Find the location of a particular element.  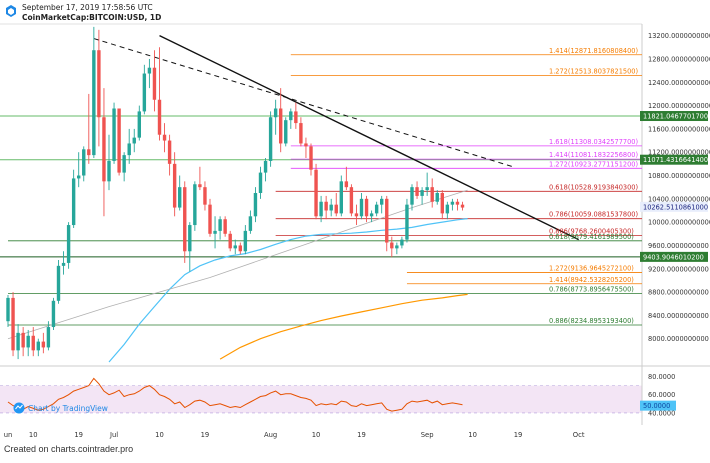

tradingview-logo-mark-icon is located at coordinates (19, 407).